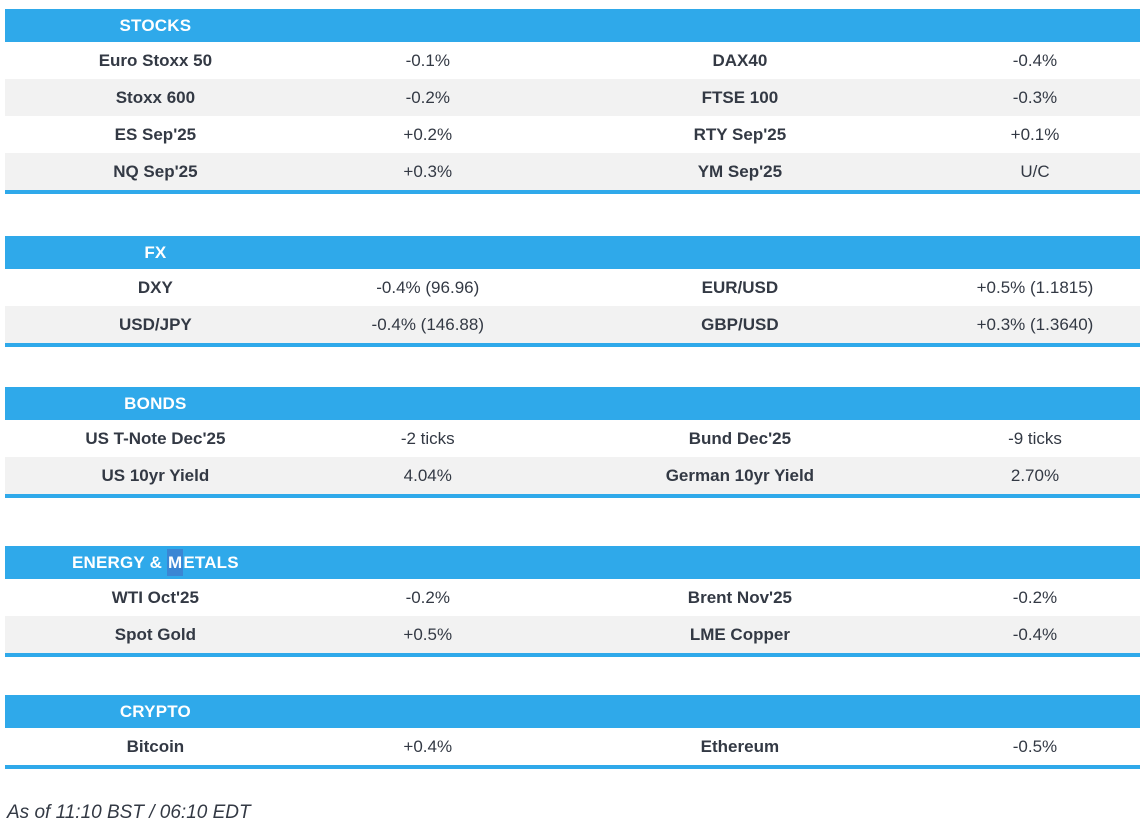  I want to click on section-header: FX, so click(572, 252).